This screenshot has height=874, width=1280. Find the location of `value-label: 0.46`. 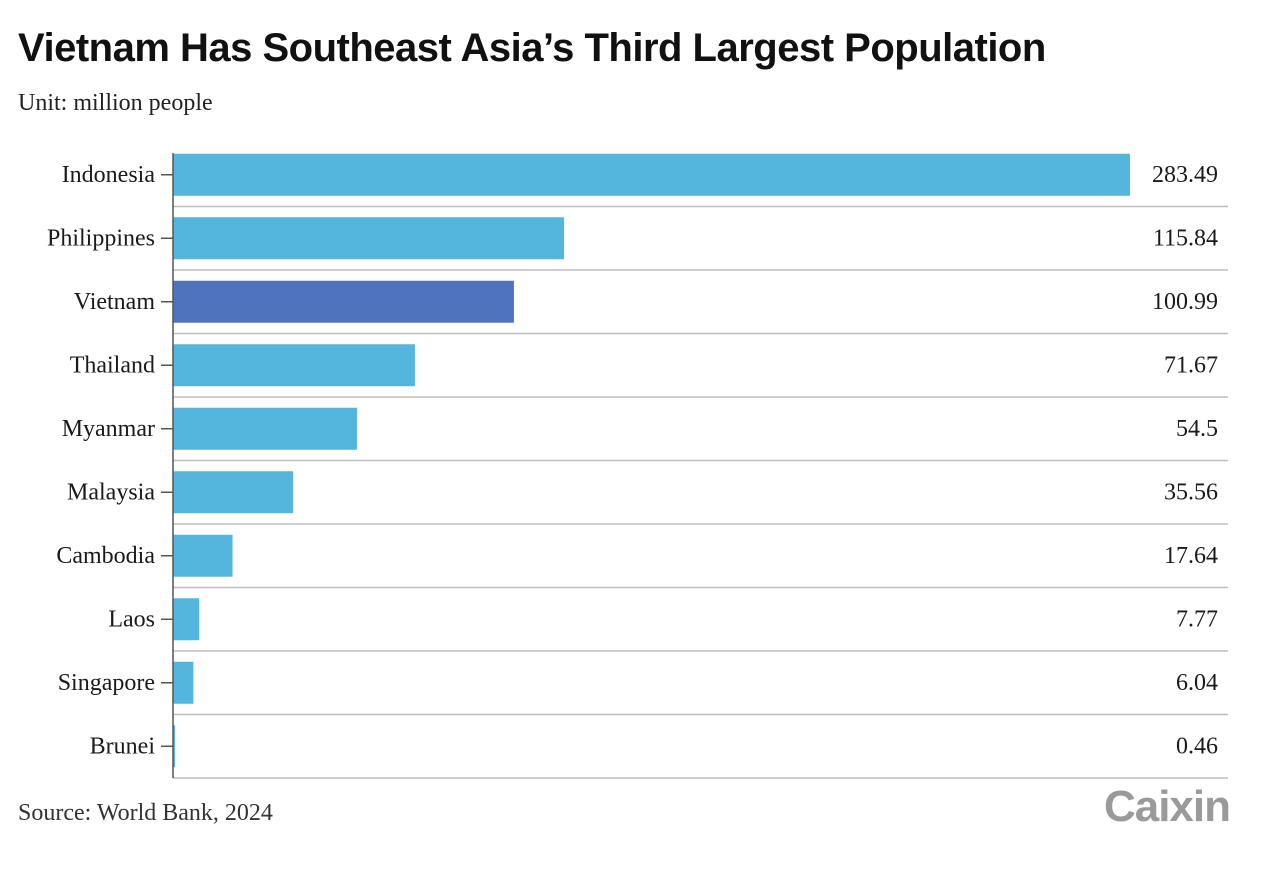

value-label: 0.46 is located at coordinates (1197, 746).